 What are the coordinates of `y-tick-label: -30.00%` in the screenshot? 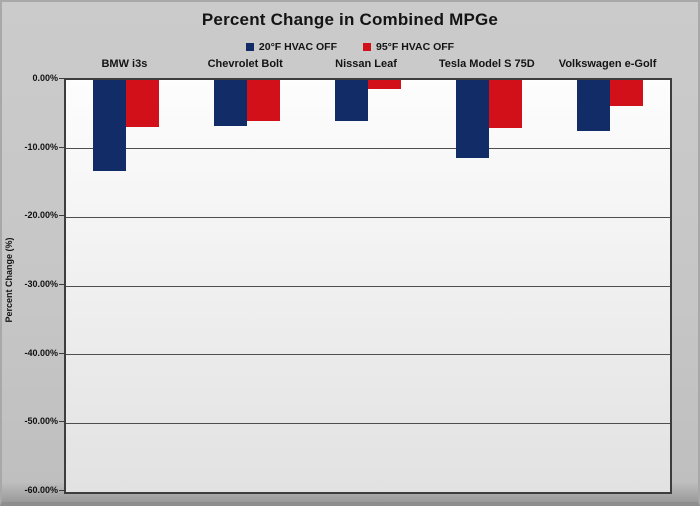 It's located at (41, 284).